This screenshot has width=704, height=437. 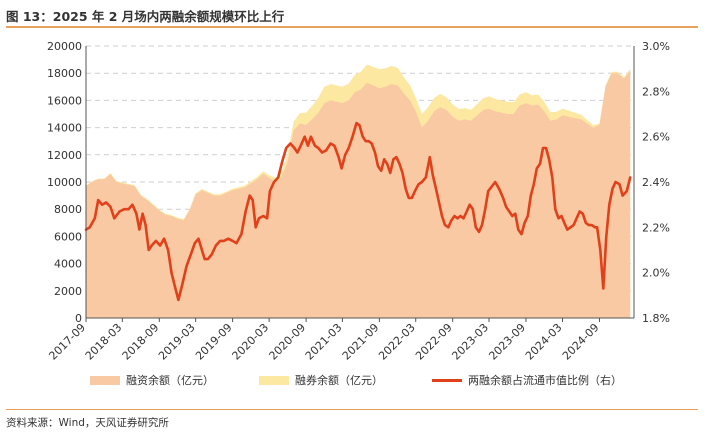 What do you see at coordinates (339, 380) in the screenshot?
I see `legend-label-securities: 融券余额（亿元）` at bounding box center [339, 380].